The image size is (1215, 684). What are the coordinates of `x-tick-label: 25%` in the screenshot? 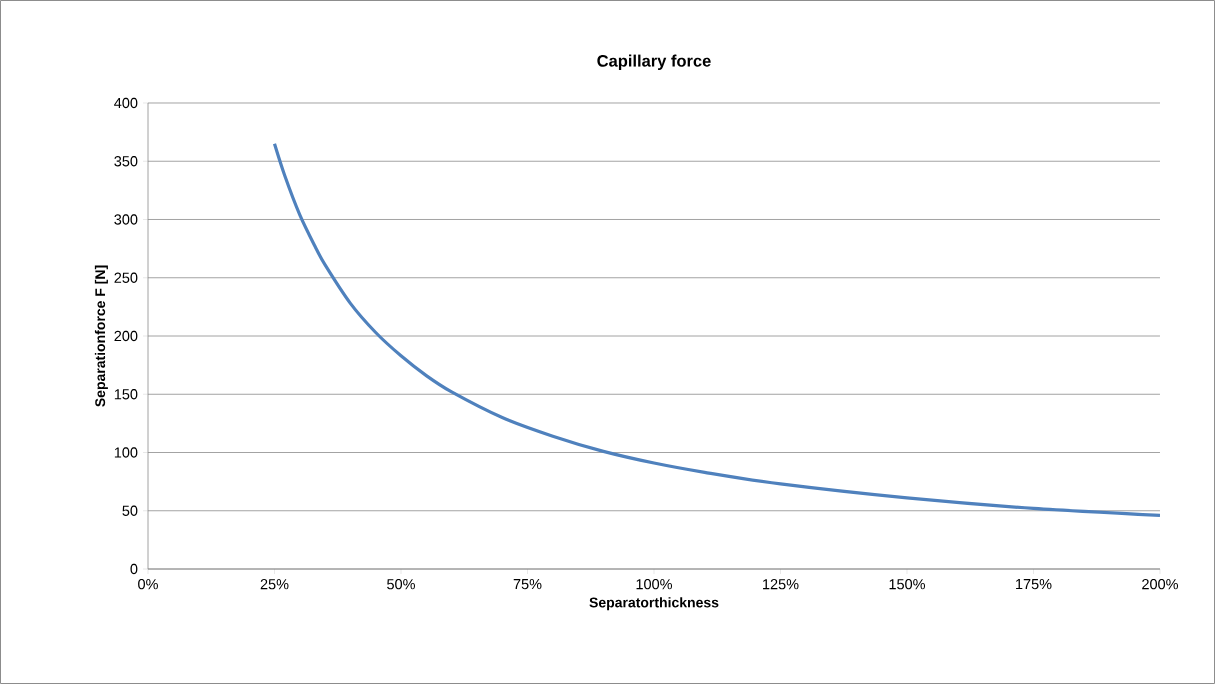 It's located at (274, 584).